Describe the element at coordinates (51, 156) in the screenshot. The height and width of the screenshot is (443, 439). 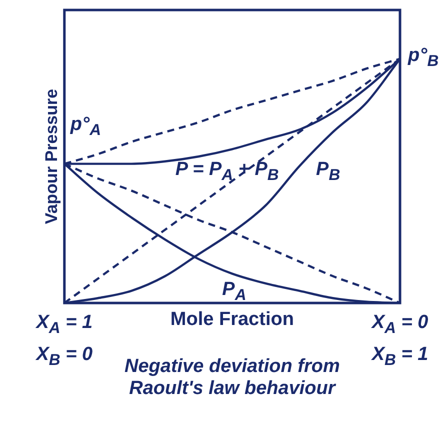
I see `y-axis-title: Vapour Pressure` at that location.